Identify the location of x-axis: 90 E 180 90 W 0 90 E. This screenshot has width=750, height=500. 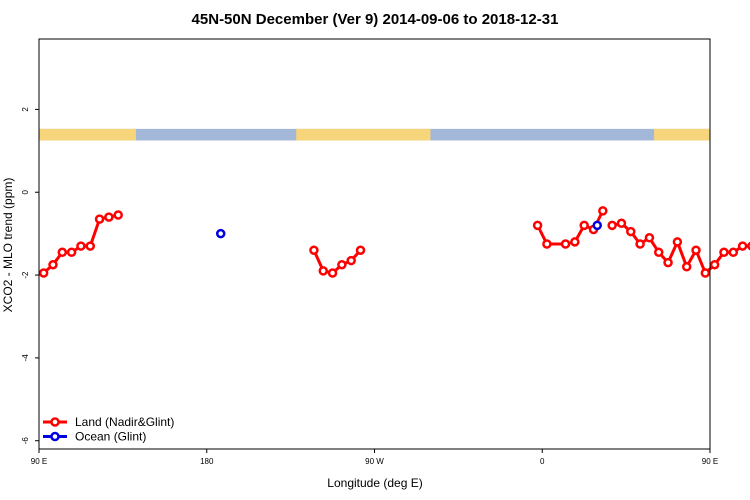
(374, 457).